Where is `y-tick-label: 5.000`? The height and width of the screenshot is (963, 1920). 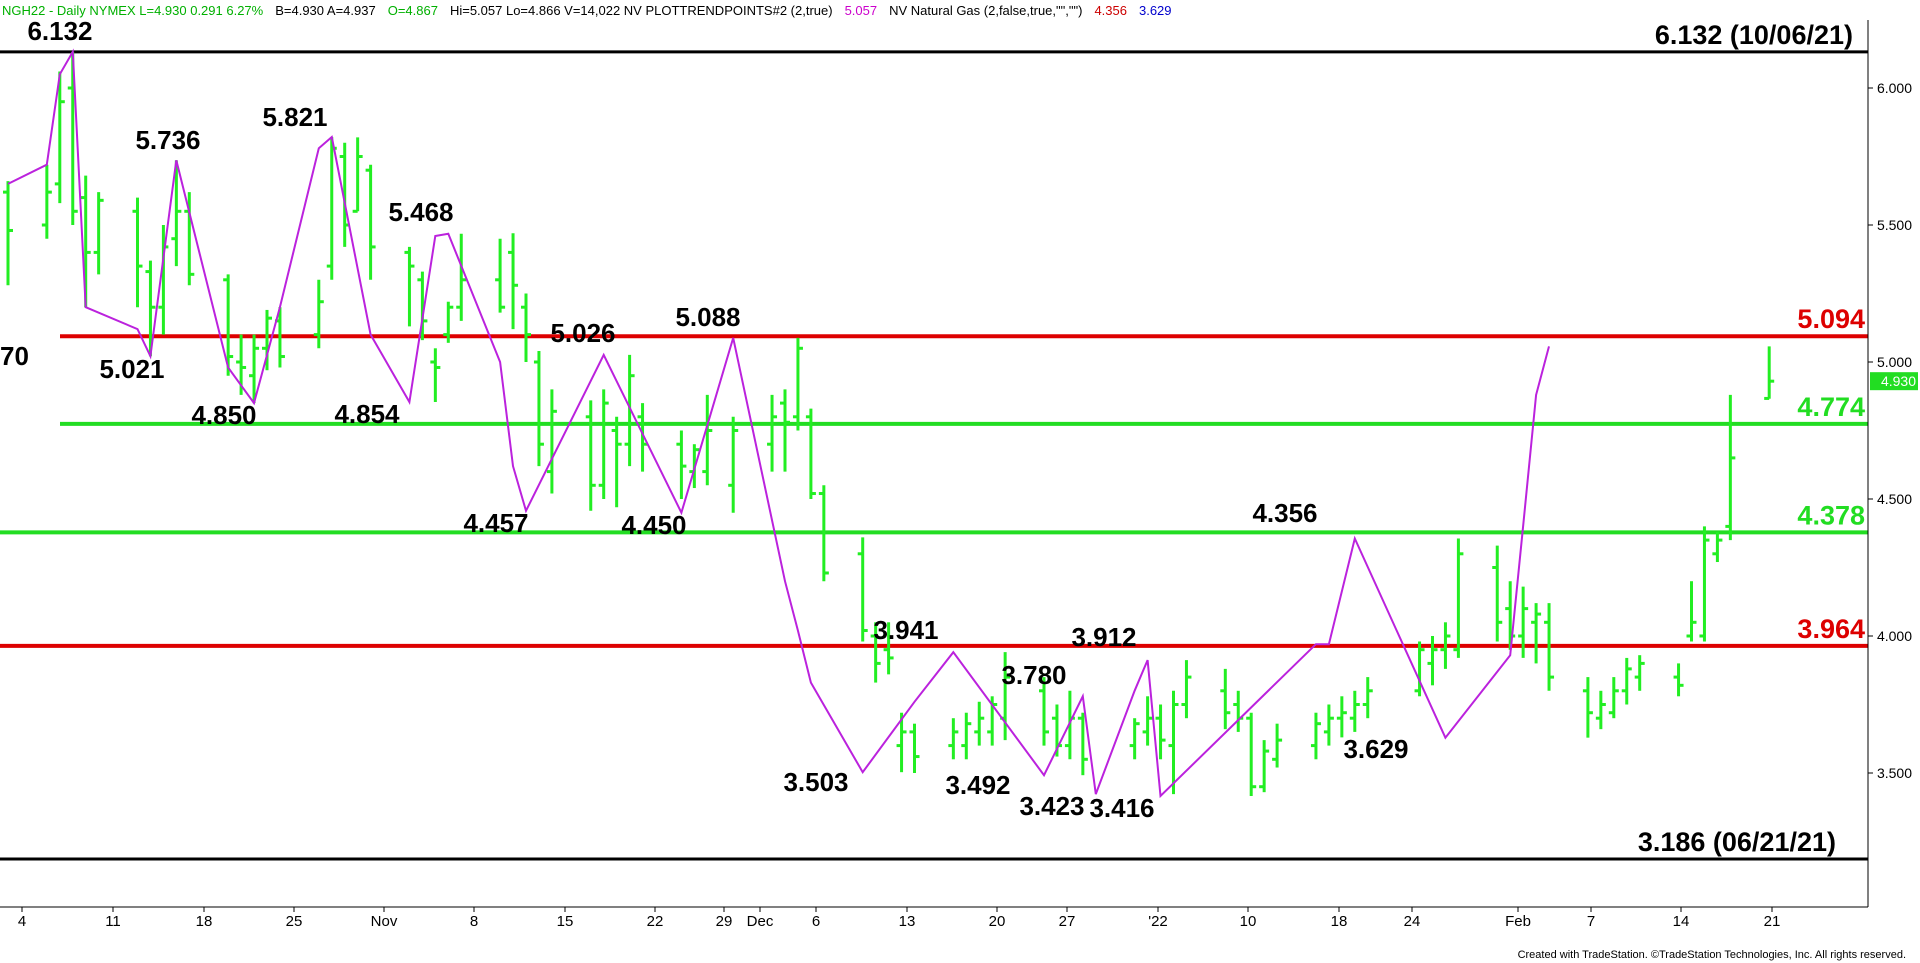
y-tick-label: 5.000 is located at coordinates (1894, 362).